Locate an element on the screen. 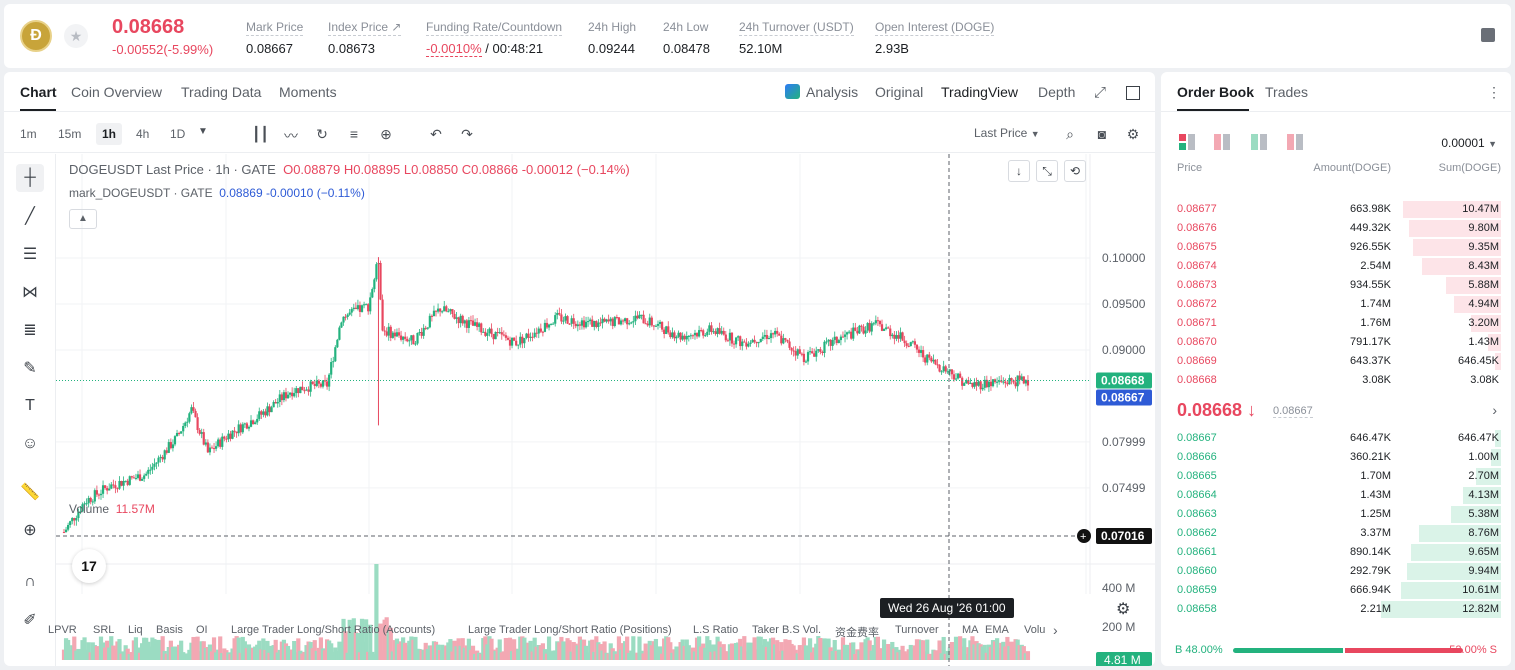  tab-trades: Trades is located at coordinates (1287, 92).